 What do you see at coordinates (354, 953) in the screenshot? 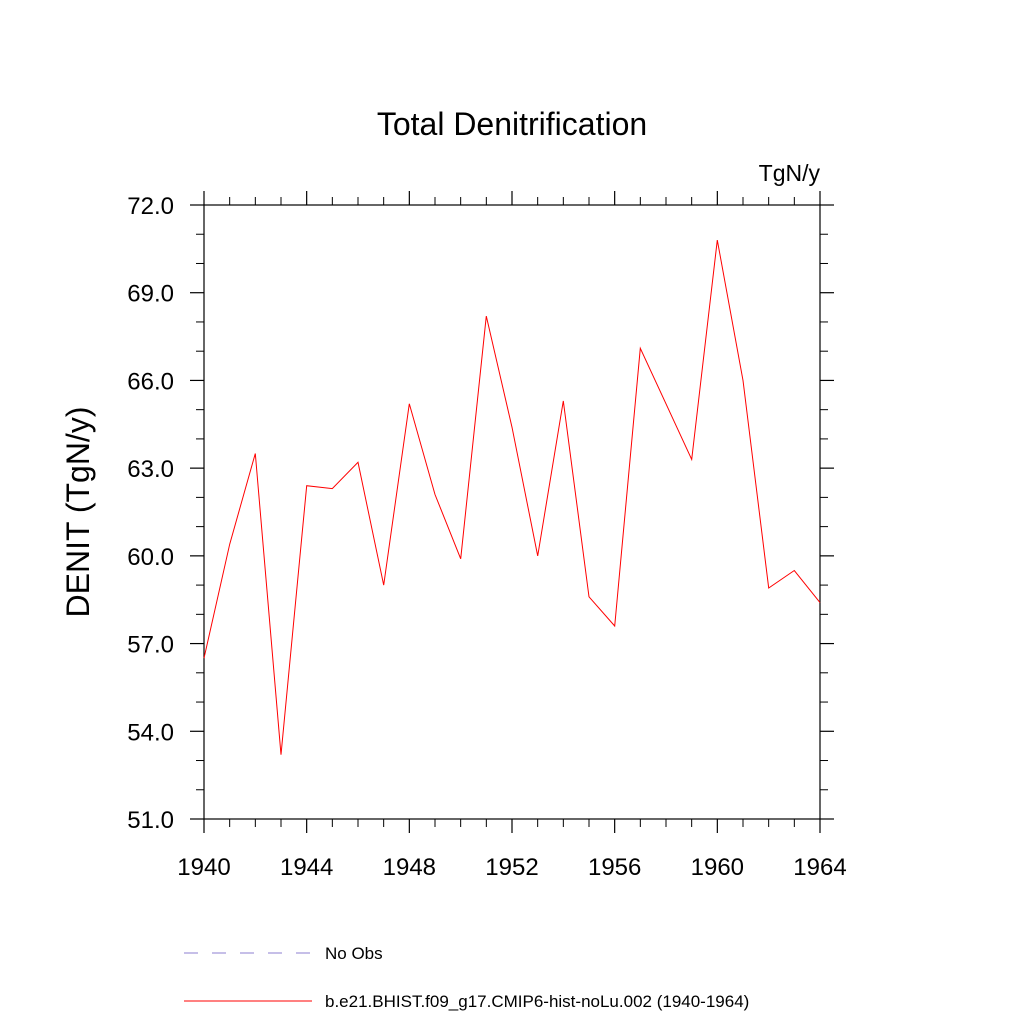
I see `legend-label: No Obs` at bounding box center [354, 953].